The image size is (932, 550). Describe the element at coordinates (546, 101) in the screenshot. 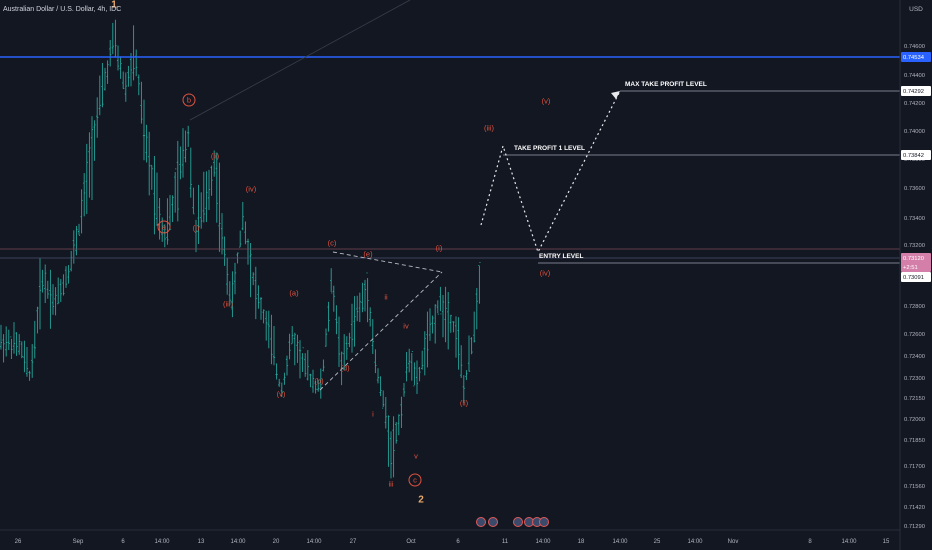

I see `wave-label: (v)` at that location.